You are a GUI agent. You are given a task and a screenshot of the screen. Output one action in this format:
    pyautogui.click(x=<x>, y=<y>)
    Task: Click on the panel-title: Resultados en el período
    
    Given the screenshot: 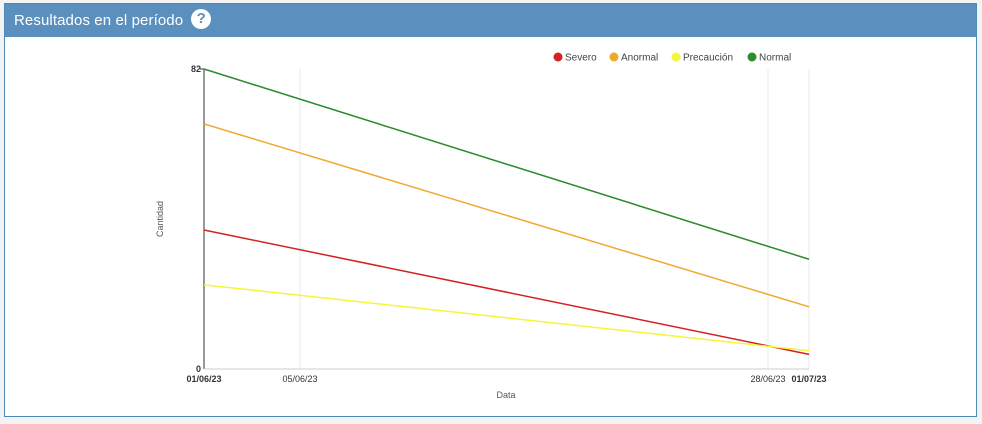 What is the action you would take?
    pyautogui.click(x=99, y=20)
    